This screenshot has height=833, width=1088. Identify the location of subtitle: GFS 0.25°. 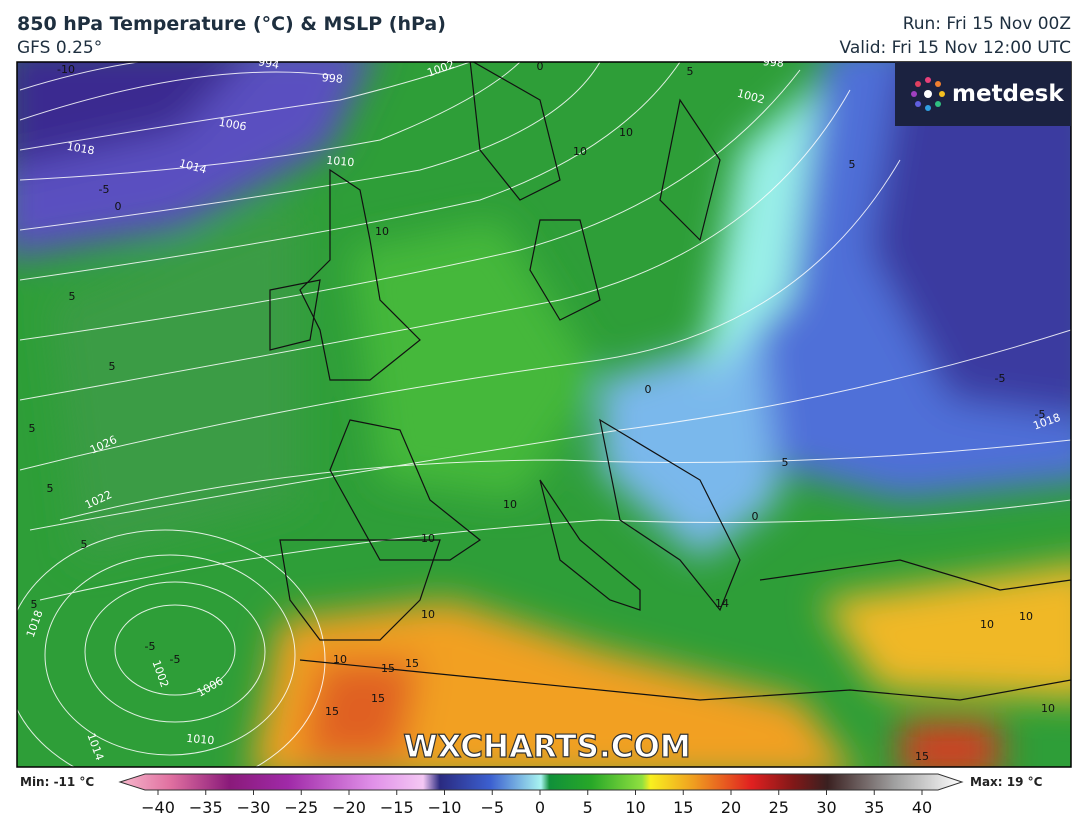
(60, 48).